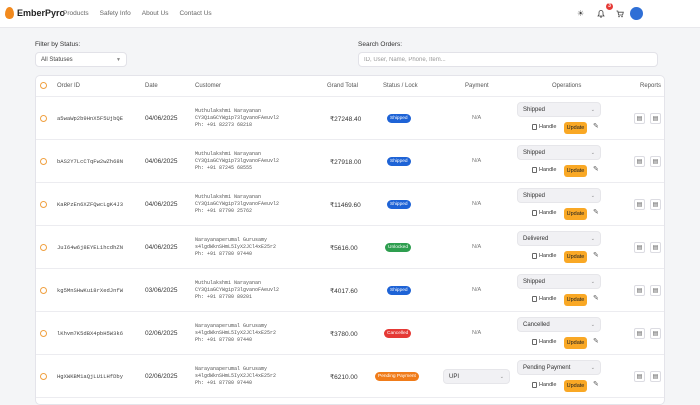  I want to click on order-id: bAS2Y7LcCTqFw2wZh68N, so click(90, 161).